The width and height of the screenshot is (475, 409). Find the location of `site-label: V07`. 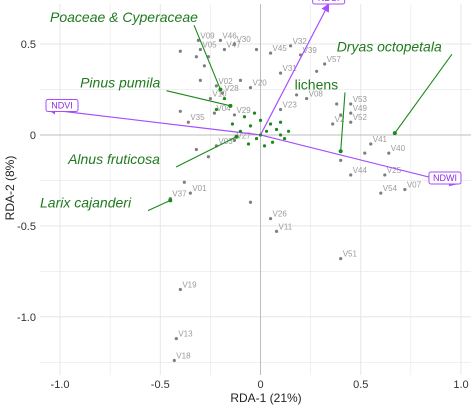

site-label: V07 is located at coordinates (414, 185).